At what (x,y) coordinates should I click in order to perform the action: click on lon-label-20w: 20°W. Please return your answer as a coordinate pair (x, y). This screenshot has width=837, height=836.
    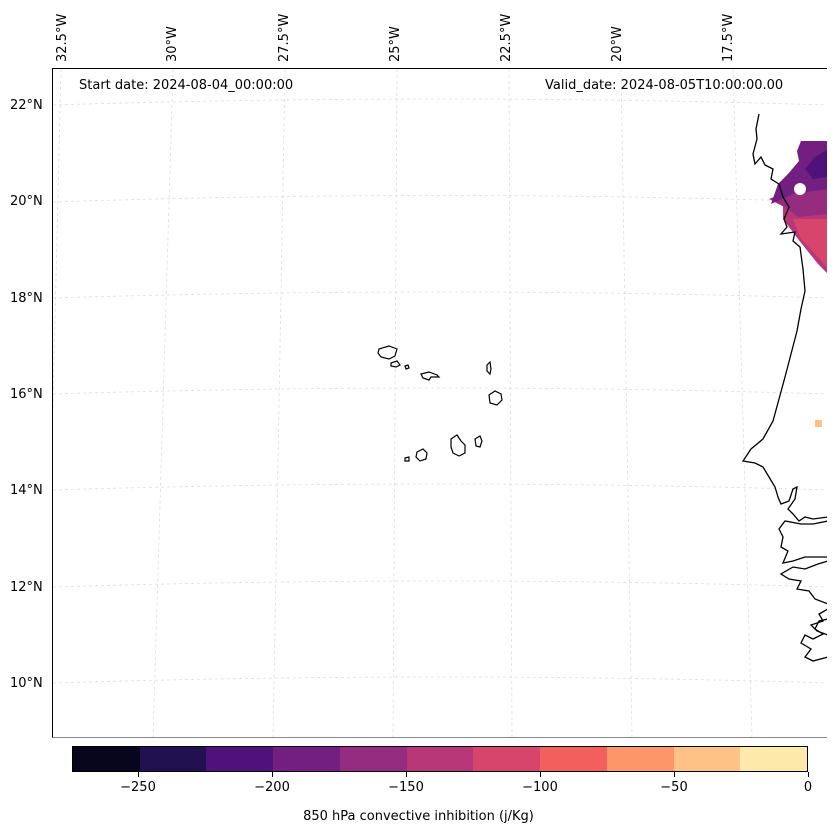
    Looking at the image, I should click on (617, 44).